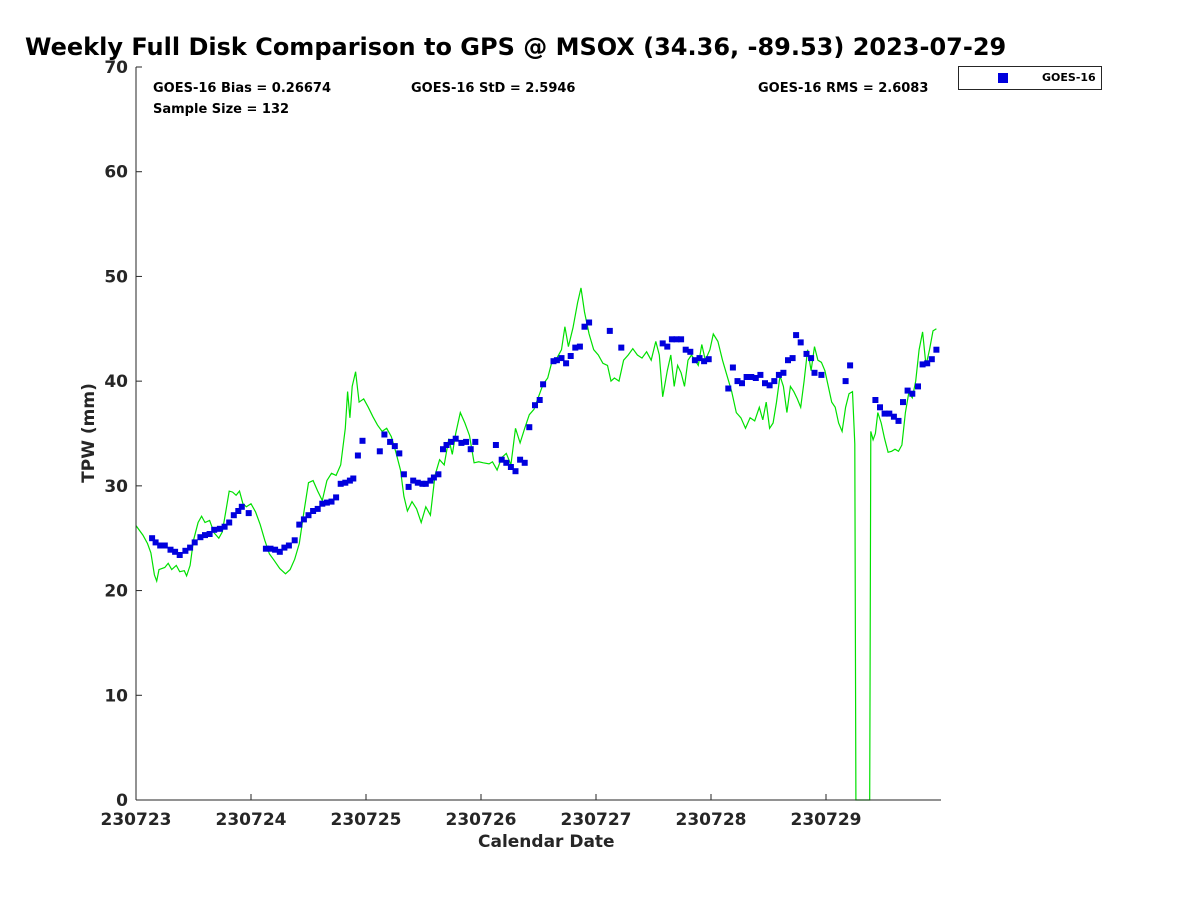 Image resolution: width=1200 pixels, height=900 pixels. Describe the element at coordinates (251, 820) in the screenshot. I see `x-tick-label: 230724` at that location.